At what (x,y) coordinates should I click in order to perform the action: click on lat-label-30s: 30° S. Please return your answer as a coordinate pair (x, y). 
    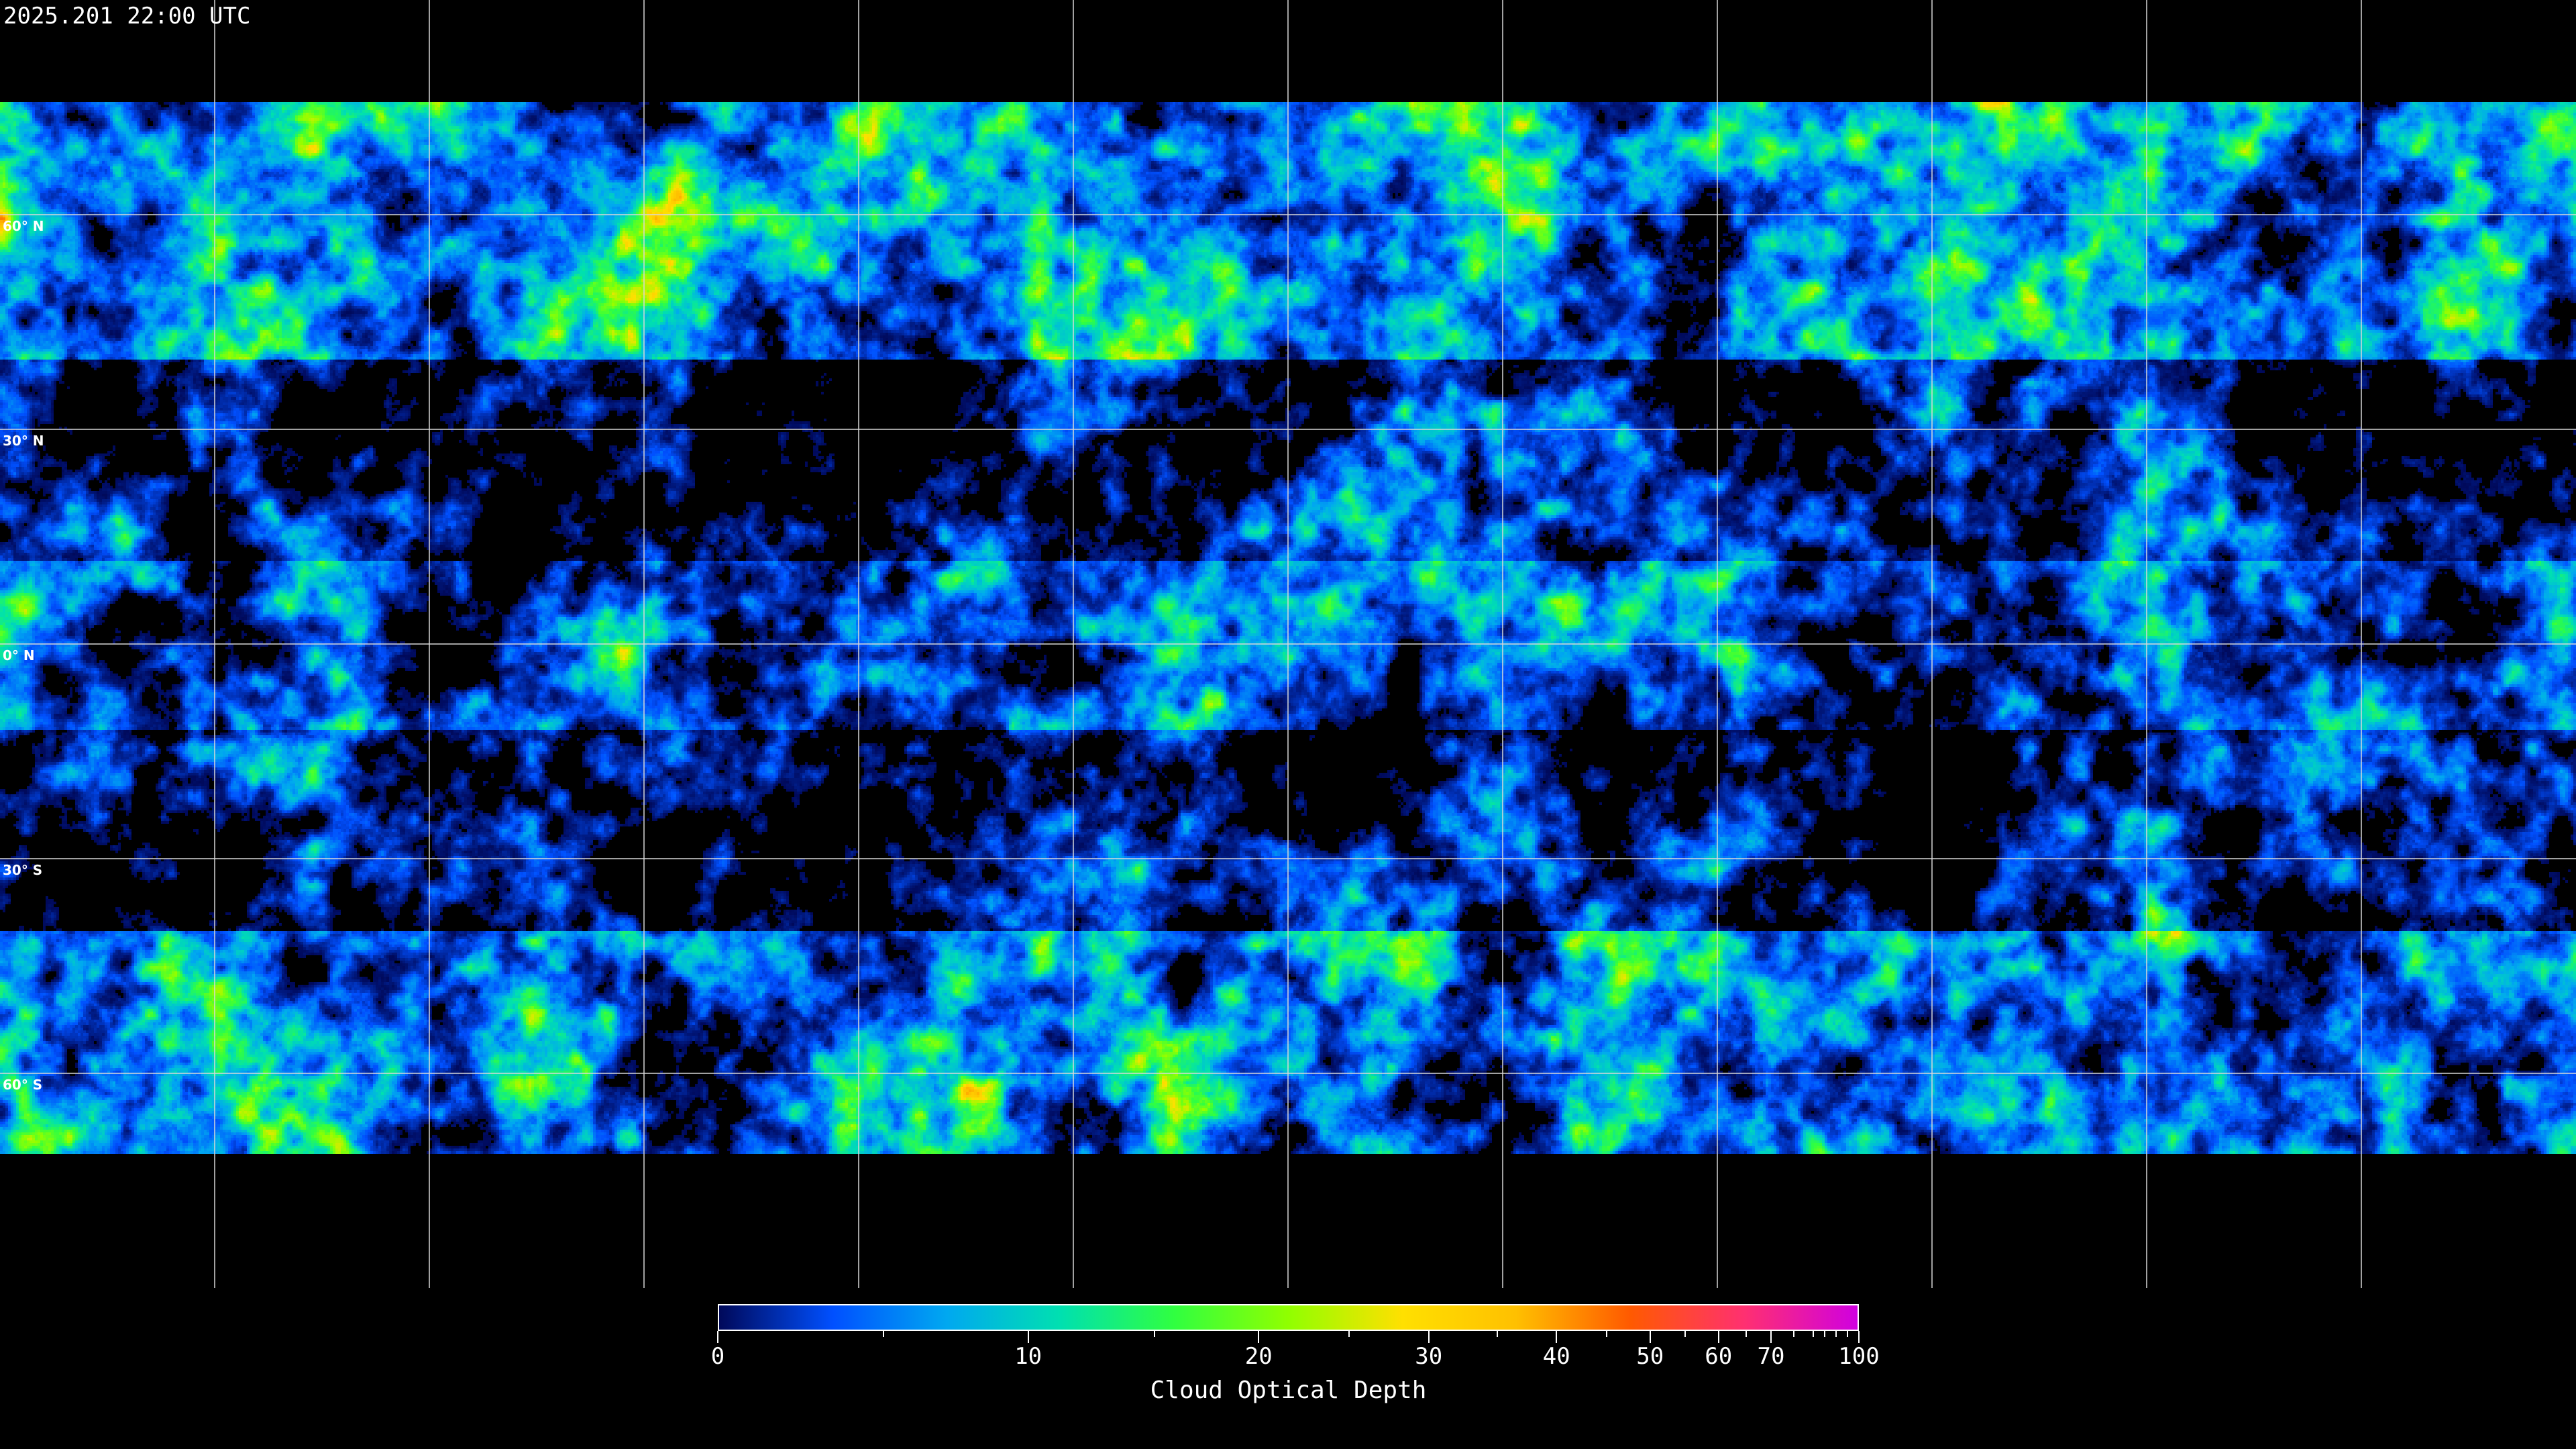
    Looking at the image, I should click on (23, 870).